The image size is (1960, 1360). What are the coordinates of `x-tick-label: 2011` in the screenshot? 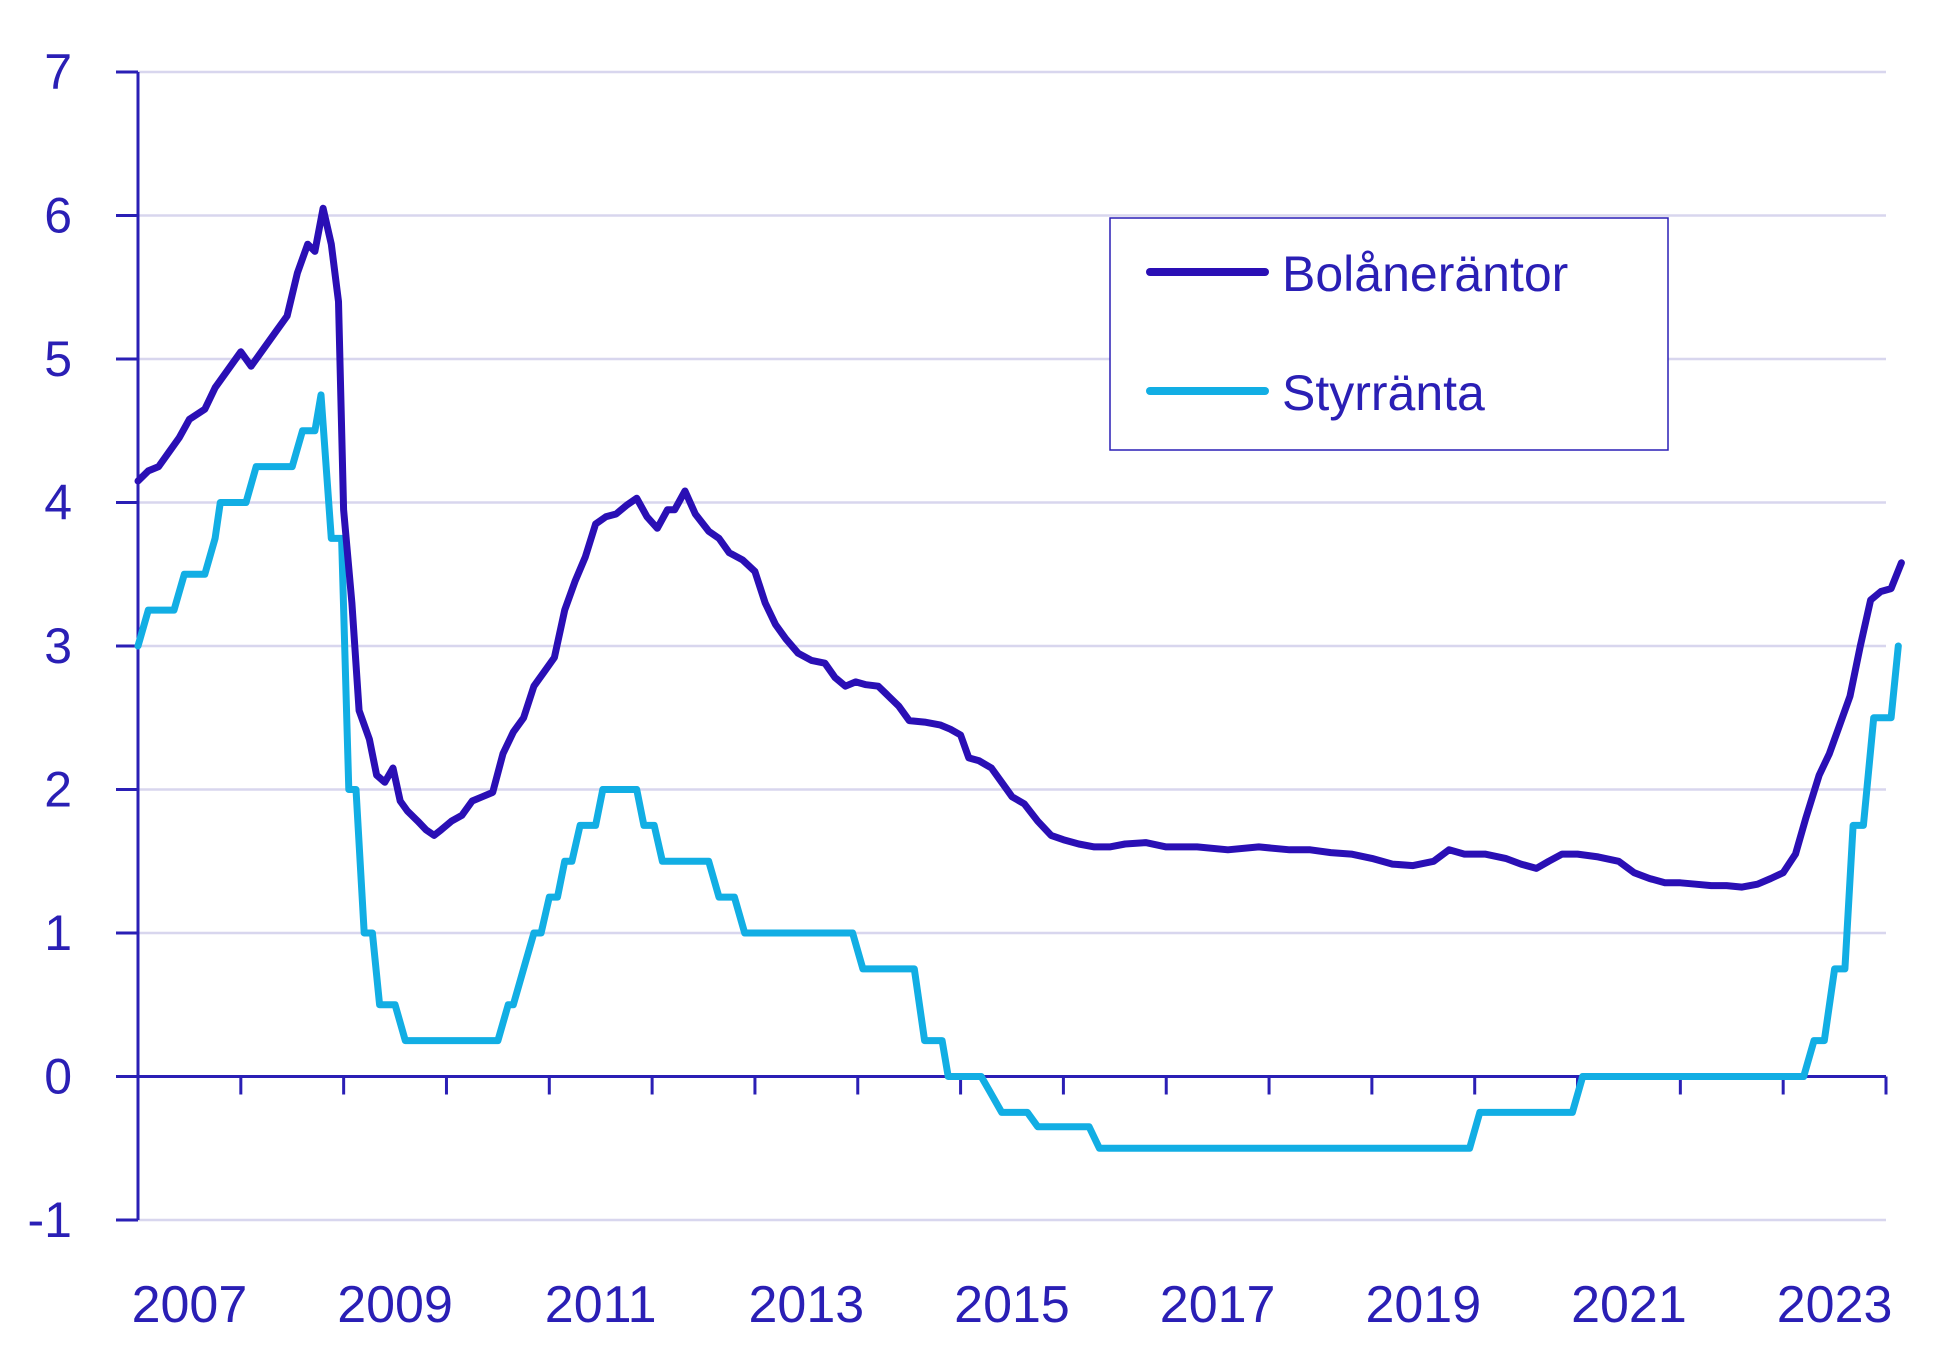 It's located at (601, 1305).